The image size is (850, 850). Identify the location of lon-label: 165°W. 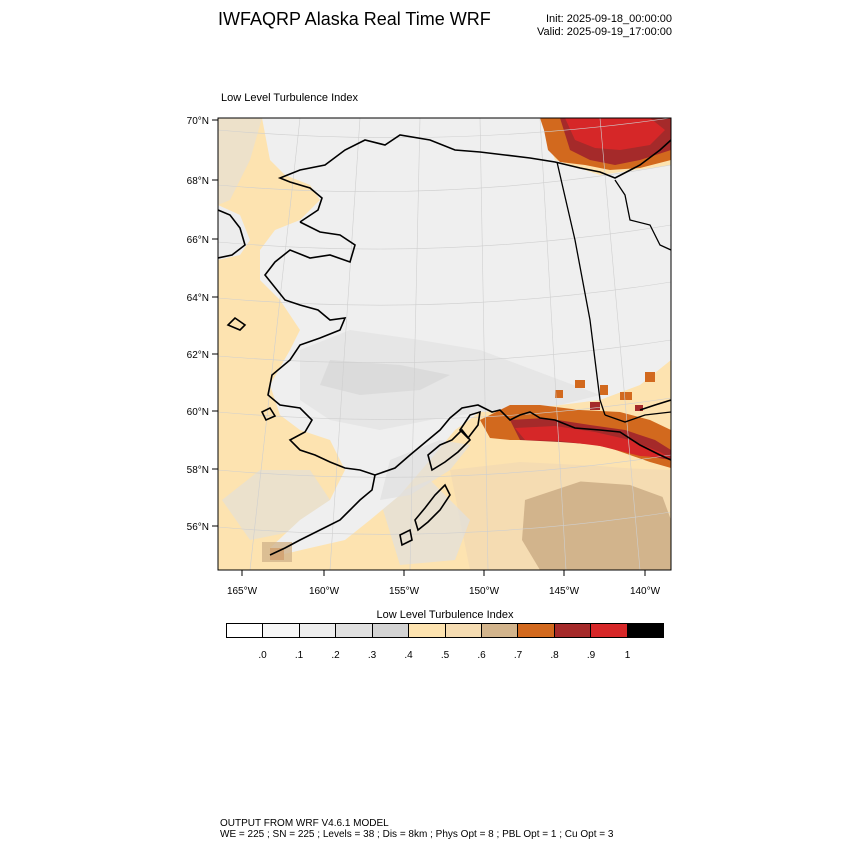
(242, 591).